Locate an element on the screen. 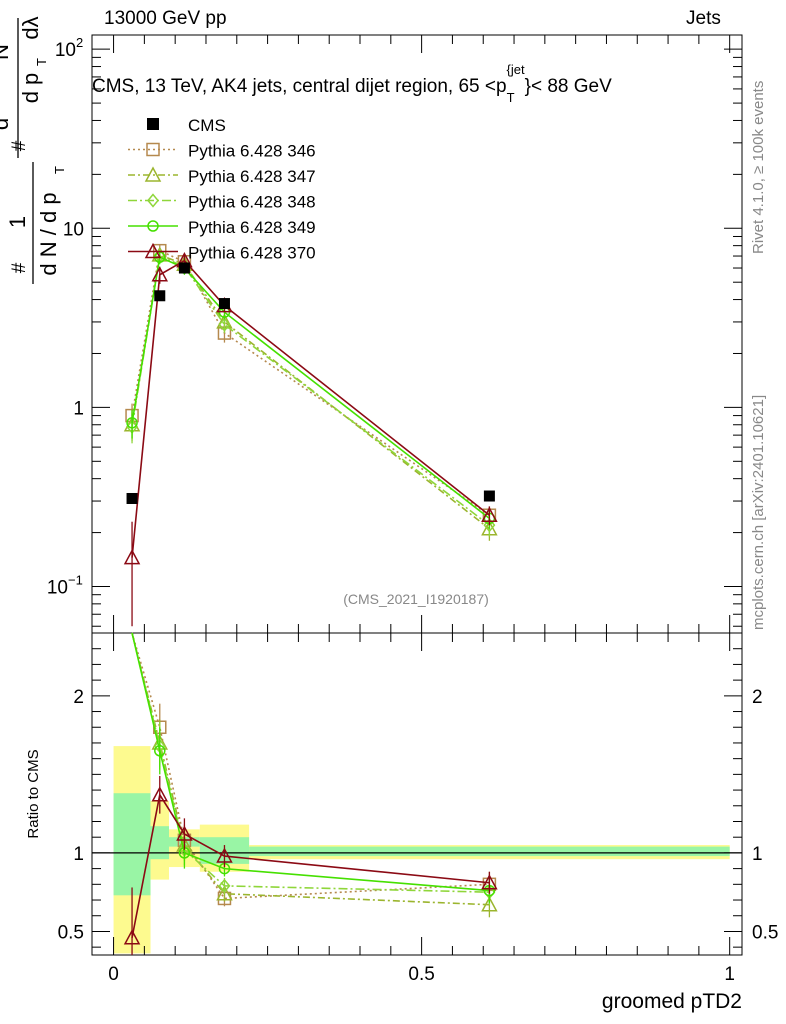 Image resolution: width=786 pixels, height=1024 pixels. x-tick-label: 0 is located at coordinates (113, 974).